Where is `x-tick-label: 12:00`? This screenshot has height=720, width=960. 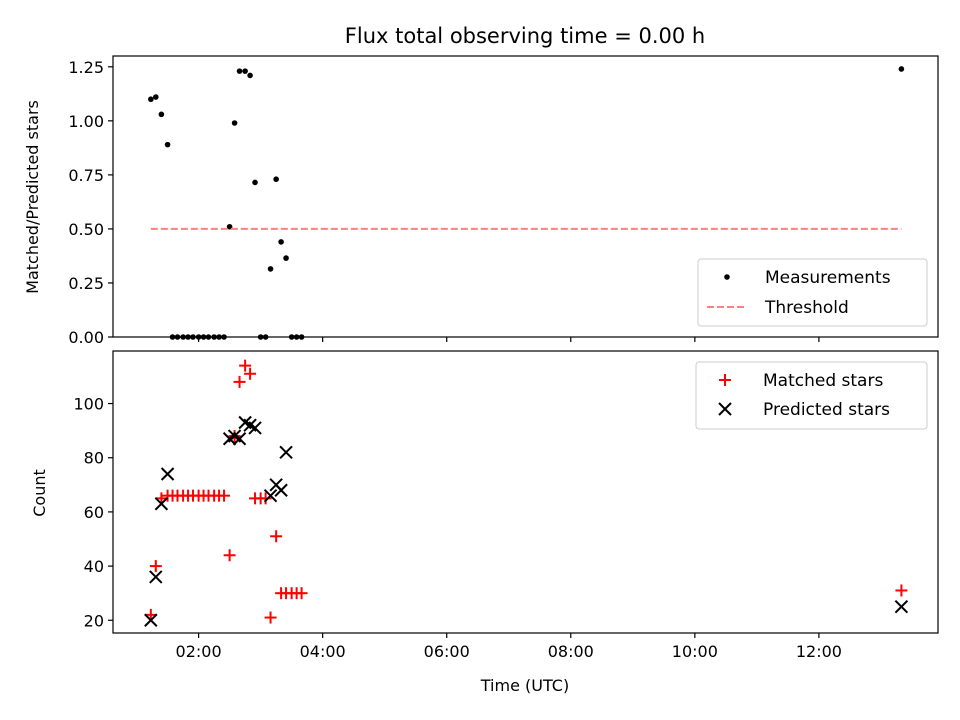
x-tick-label: 12:00 is located at coordinates (819, 651).